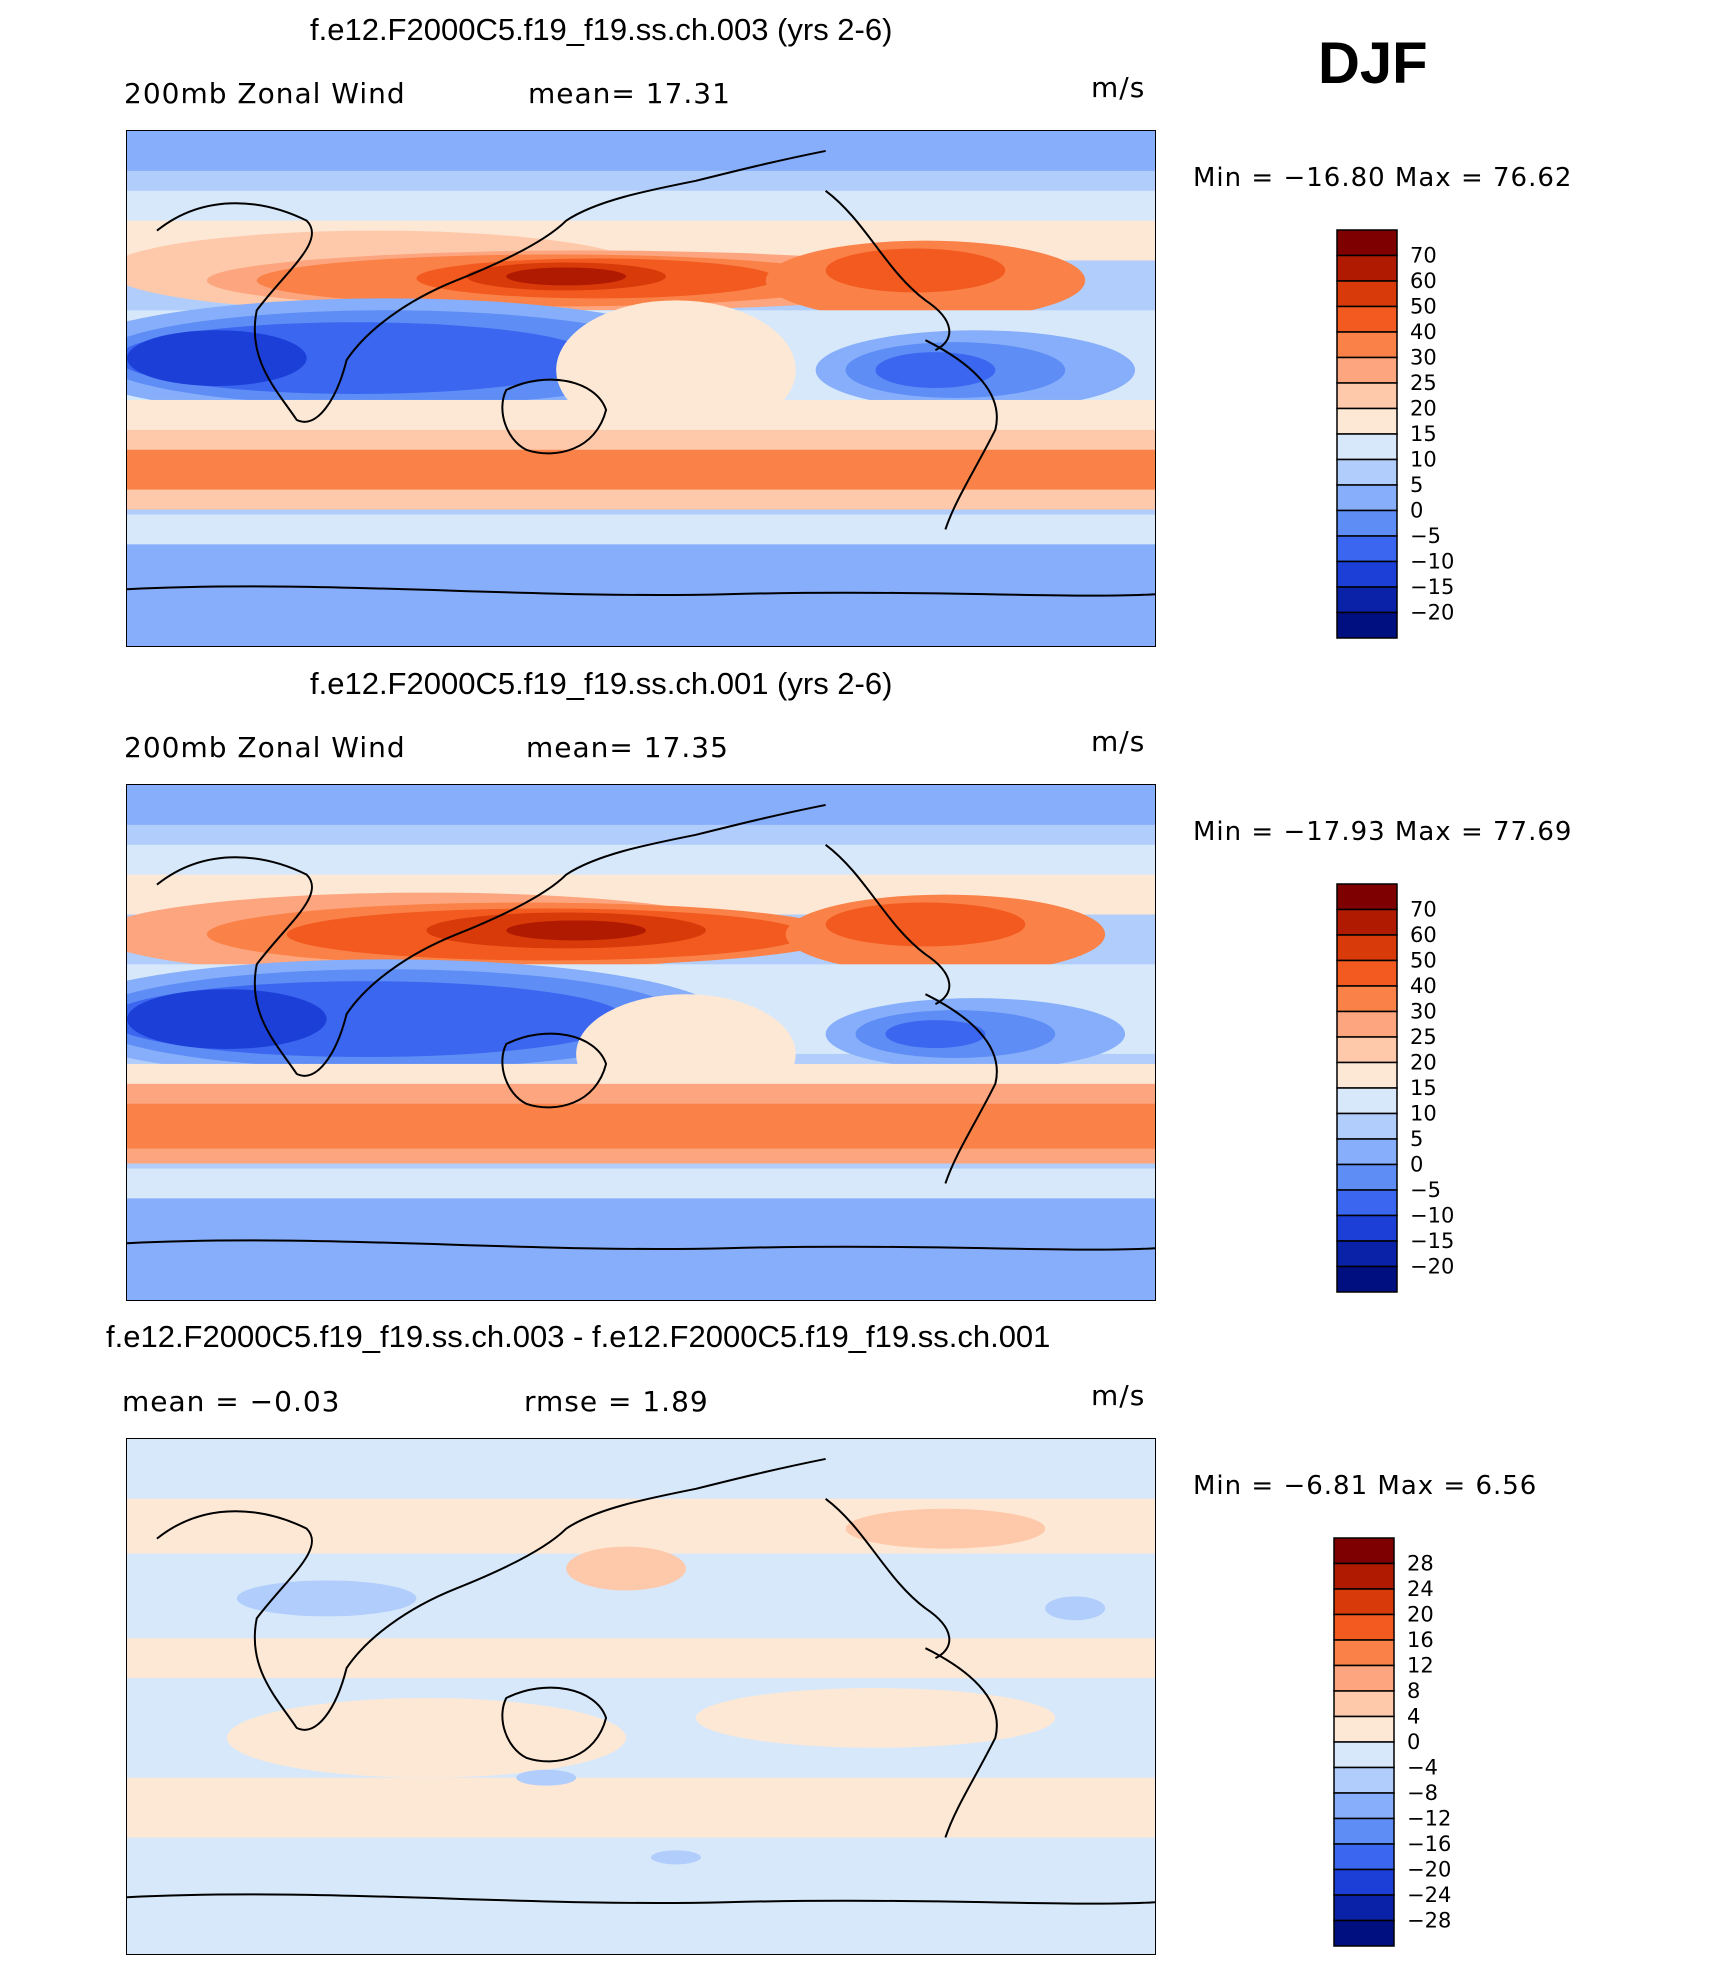 Image resolution: width=1710 pixels, height=1963 pixels. I want to click on panel-1-mean-label: mean= 17.31, so click(629, 93).